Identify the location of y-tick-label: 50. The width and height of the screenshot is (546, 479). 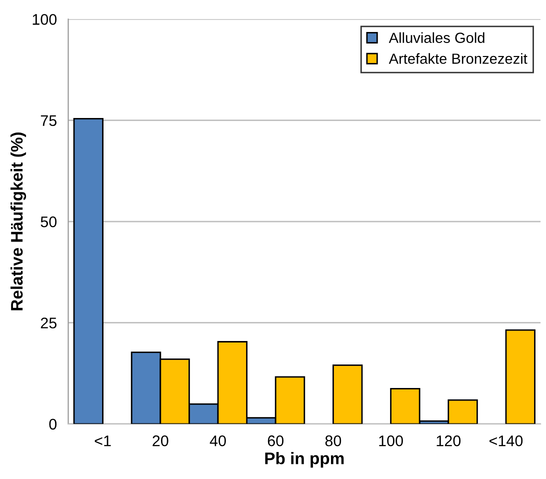
(48, 222).